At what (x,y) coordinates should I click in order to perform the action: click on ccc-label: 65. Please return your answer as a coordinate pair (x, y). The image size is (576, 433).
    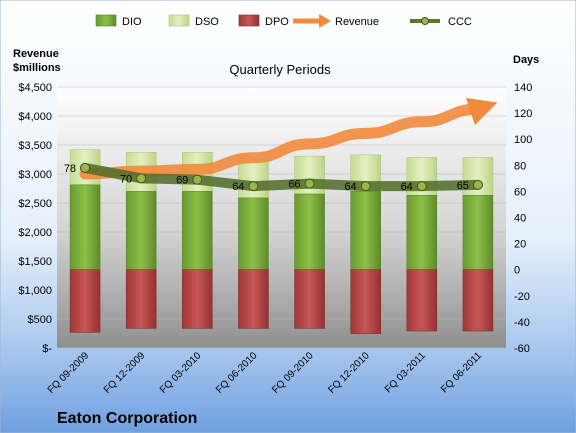
    Looking at the image, I should click on (463, 186).